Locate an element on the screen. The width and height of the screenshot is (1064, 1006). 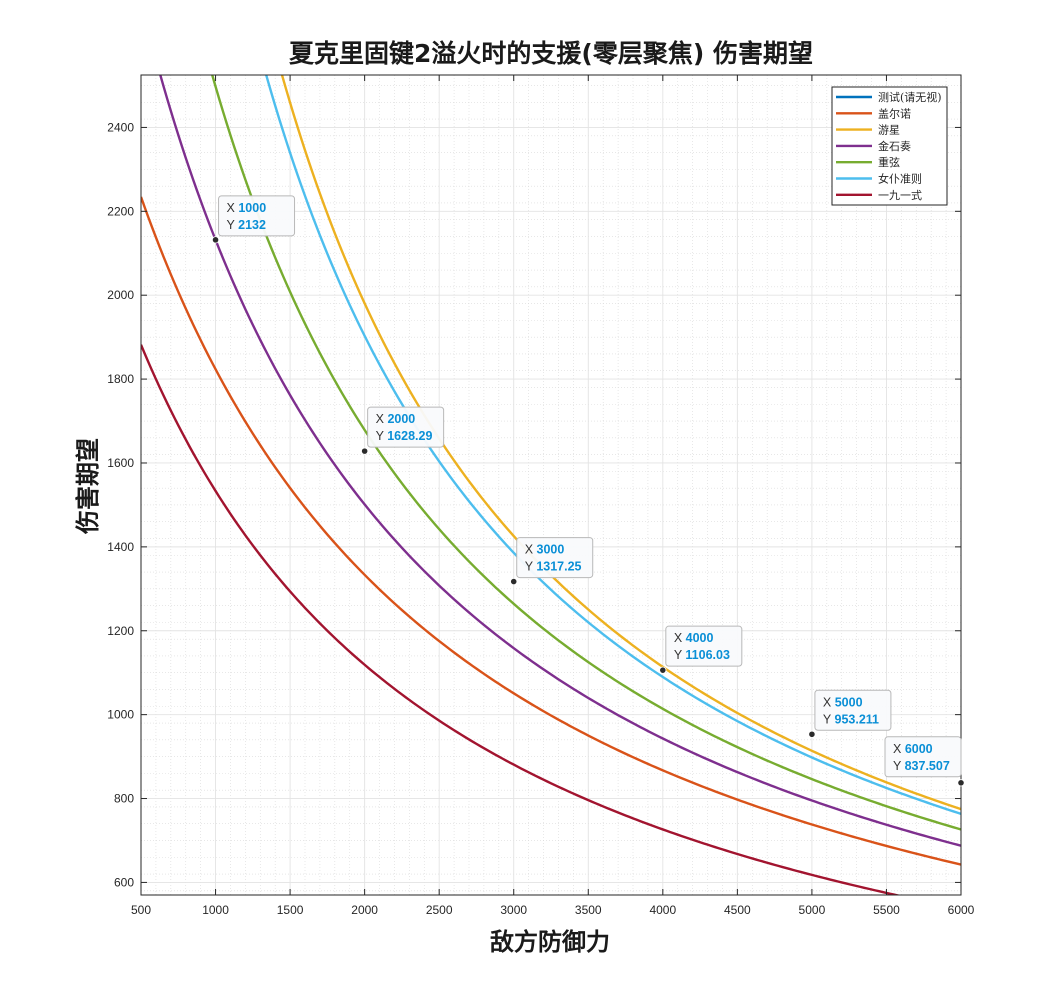
datatip-x-value: 5000 is located at coordinates (849, 702).